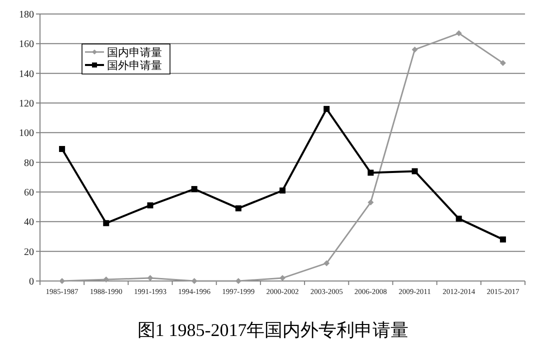 The image size is (547, 350). Describe the element at coordinates (134, 65) in the screenshot. I see `legend-label: 国外申请量` at that location.